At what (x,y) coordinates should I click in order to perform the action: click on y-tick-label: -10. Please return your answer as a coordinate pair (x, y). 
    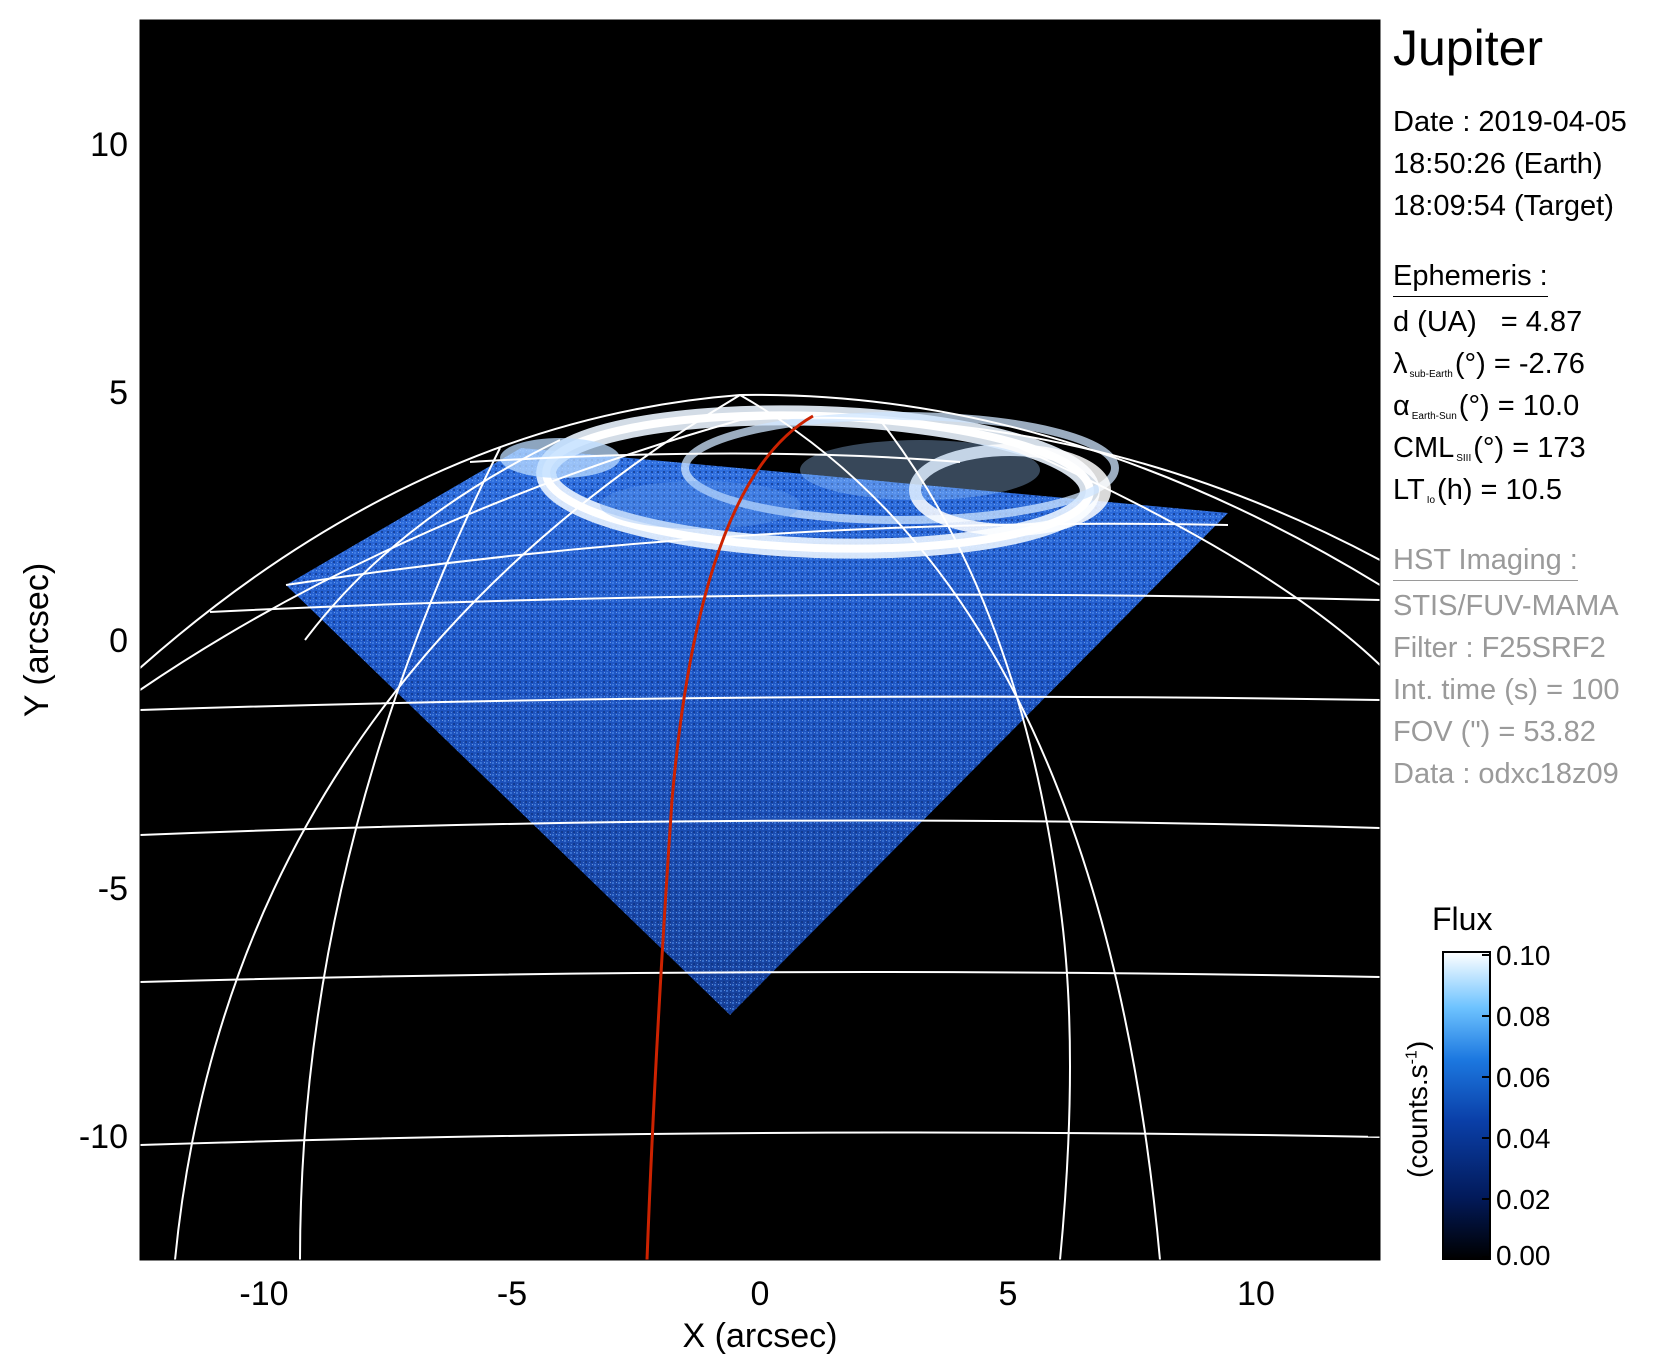
    Looking at the image, I should click on (103, 1137).